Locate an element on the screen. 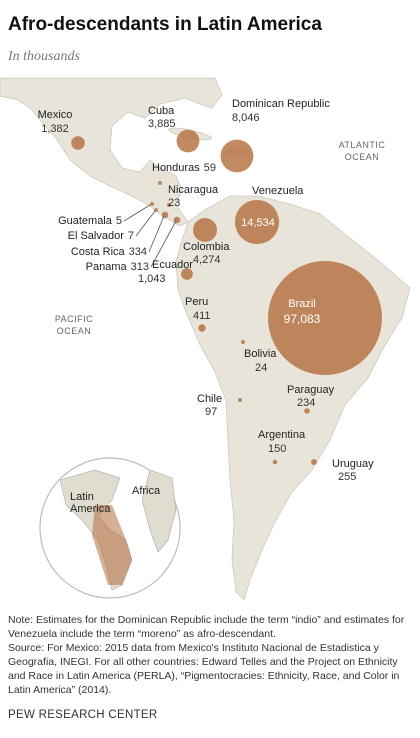 This screenshot has width=420, height=738. globe-inset is located at coordinates (110, 528).